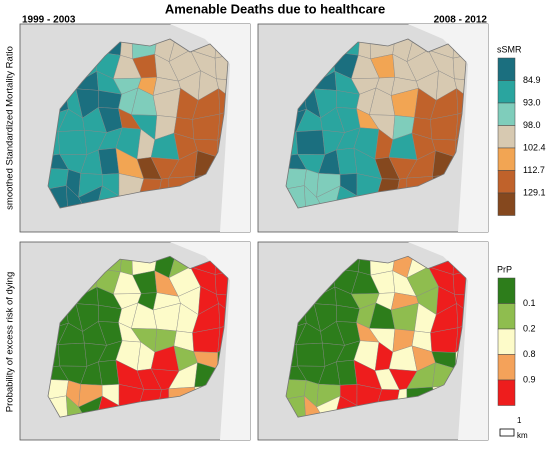 The height and width of the screenshot is (450, 550). Describe the element at coordinates (534, 170) in the screenshot. I see `legend-label: 112.7` at that location.